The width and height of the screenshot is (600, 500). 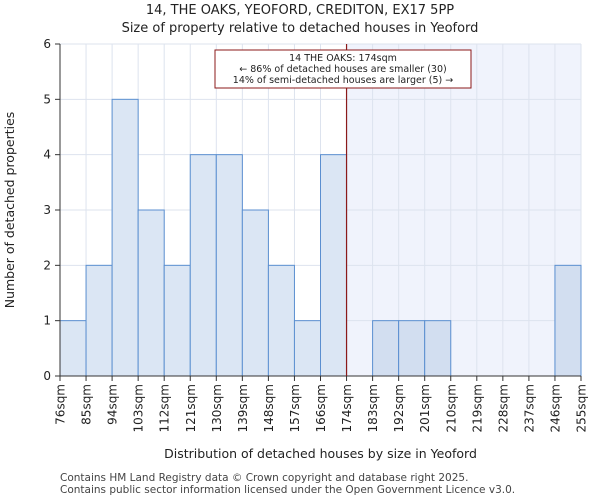 I want to click on x-tick-label: 210sqm, so click(x=451, y=408).